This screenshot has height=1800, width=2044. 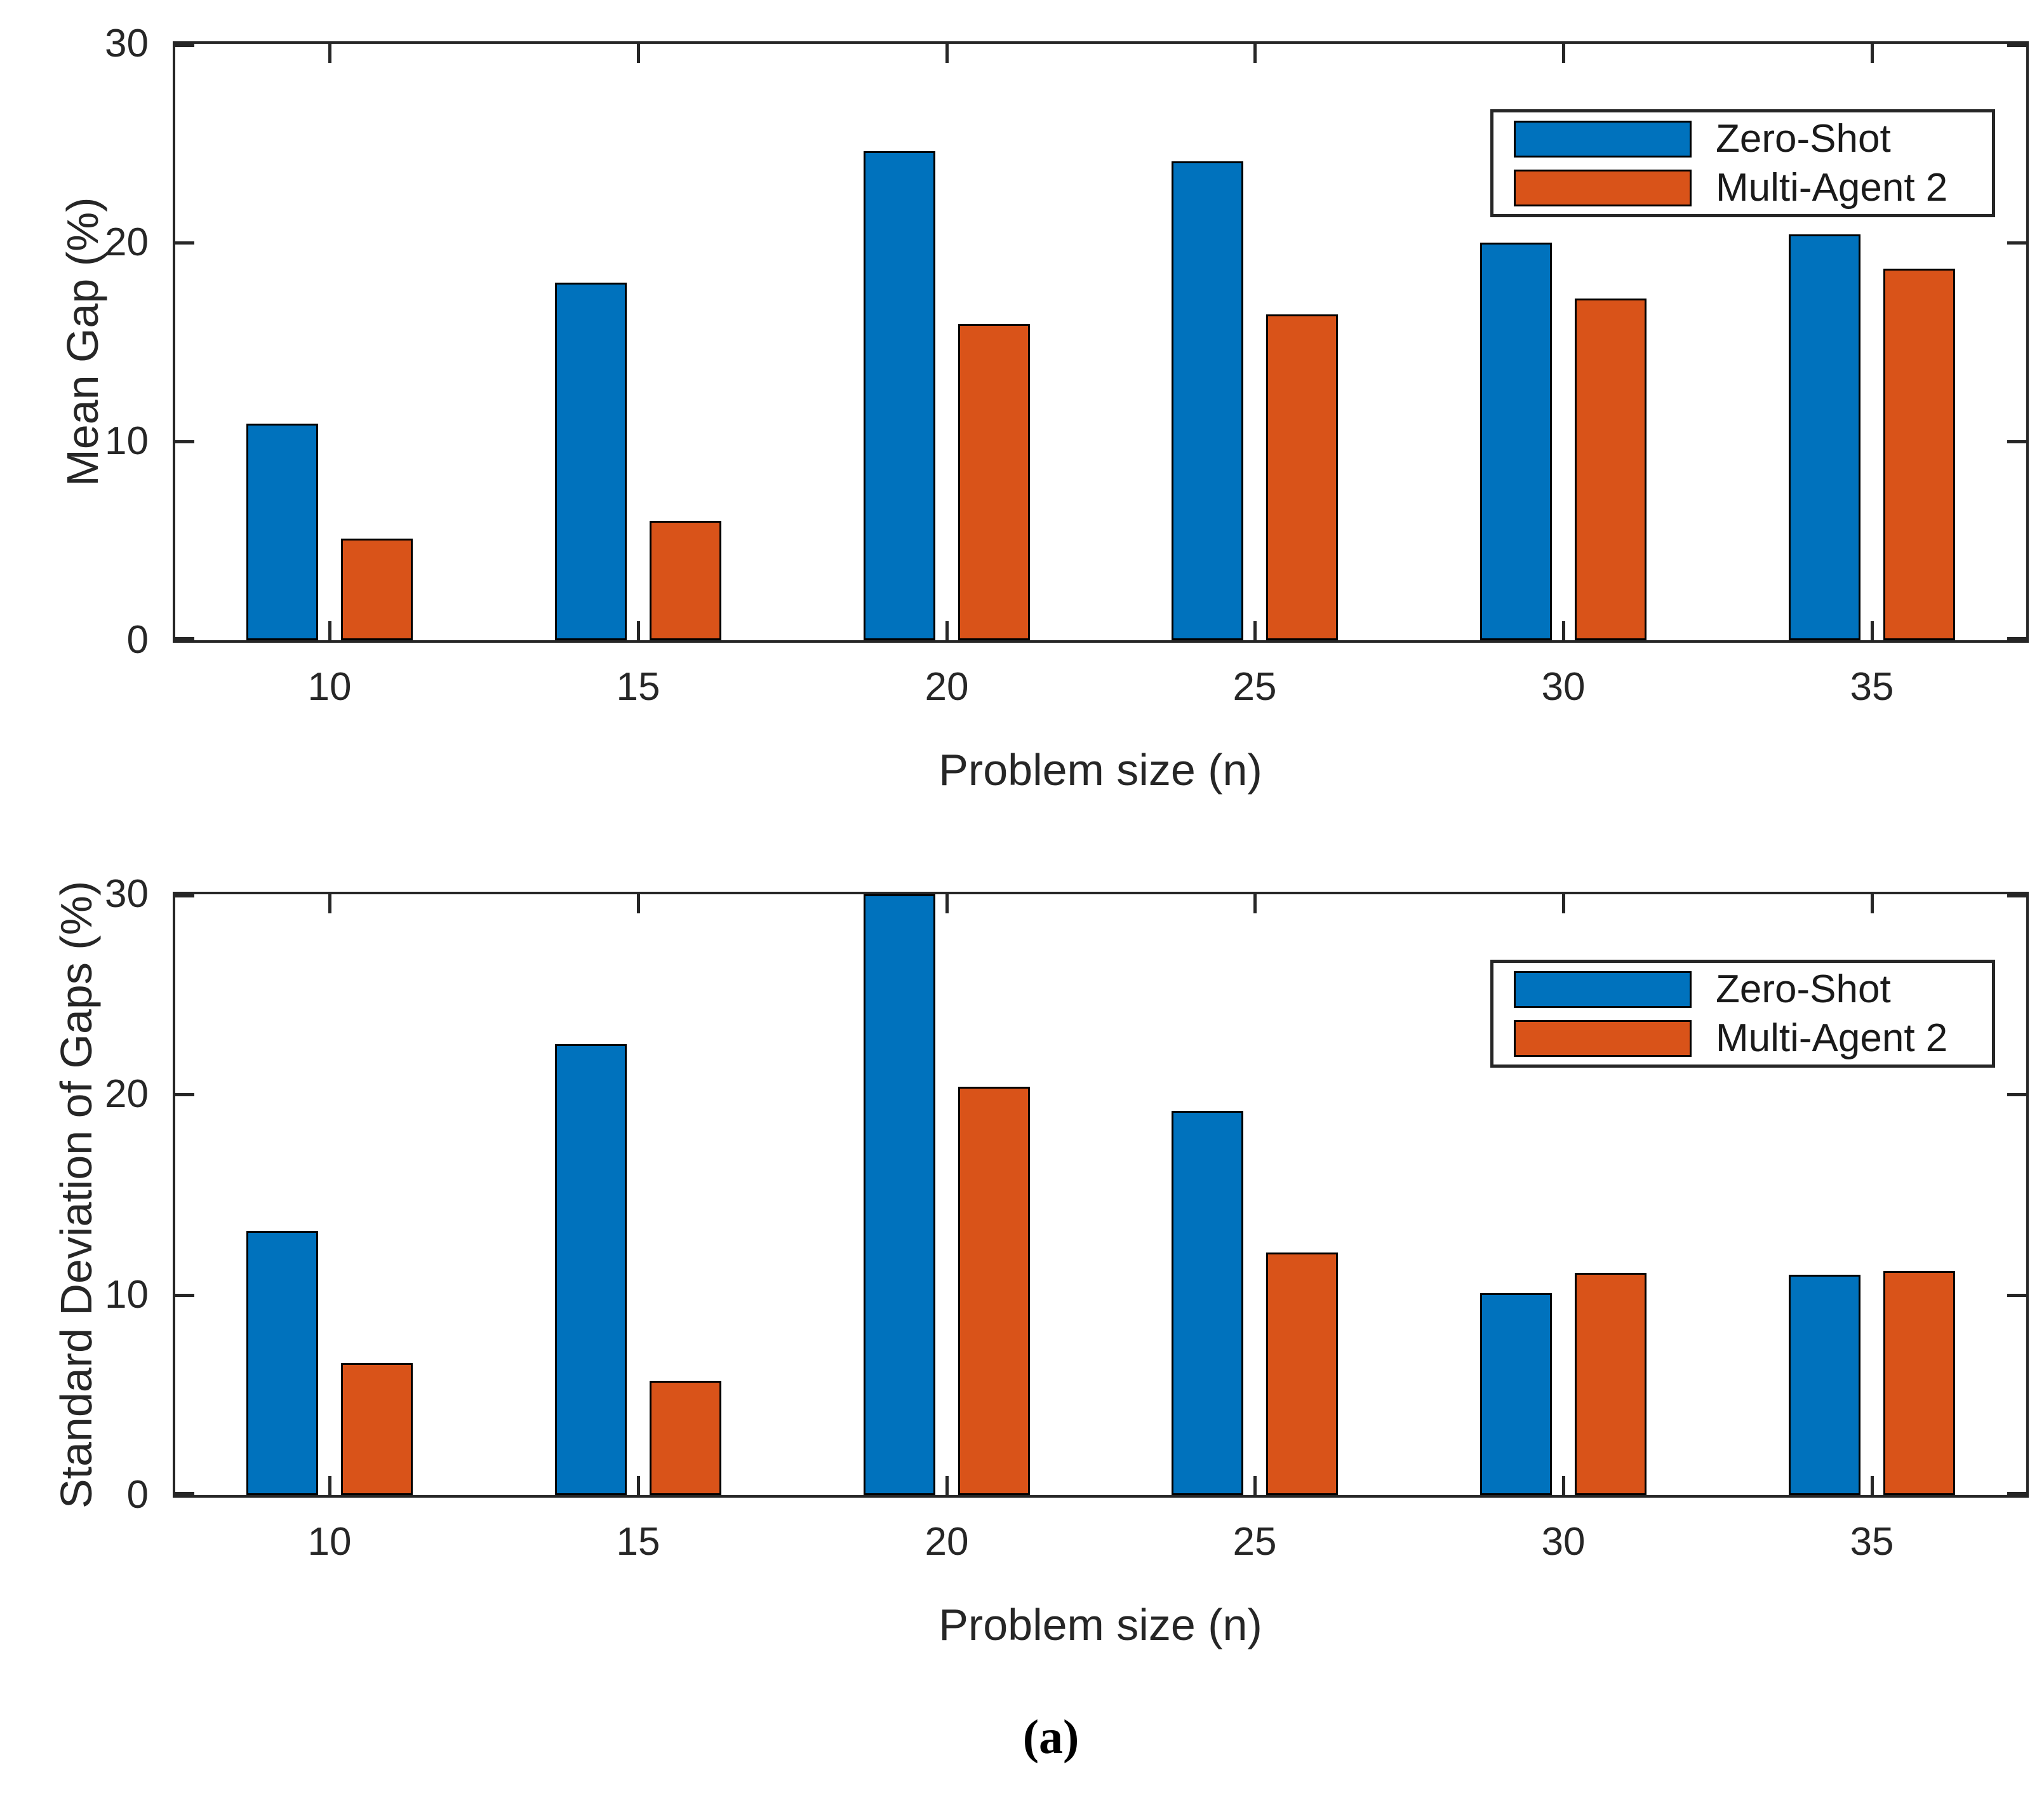 What do you see at coordinates (1563, 1542) in the screenshot?
I see `x-tick-label: 30` at bounding box center [1563, 1542].